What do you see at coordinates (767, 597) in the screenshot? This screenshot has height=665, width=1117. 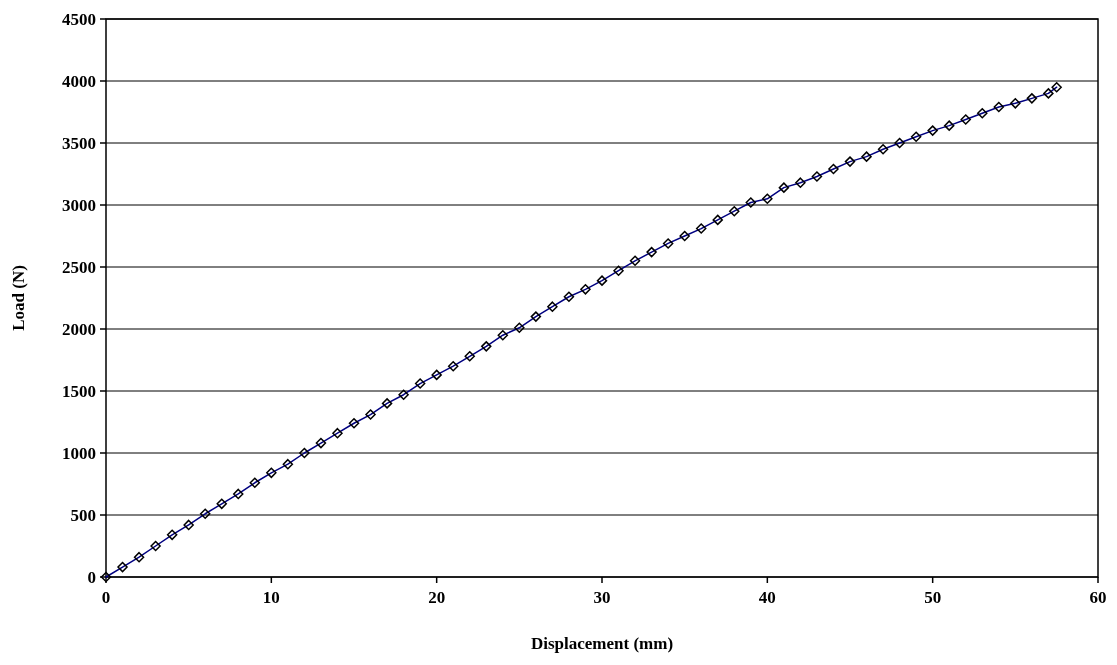 I see `x-tick-label: 40` at bounding box center [767, 597].